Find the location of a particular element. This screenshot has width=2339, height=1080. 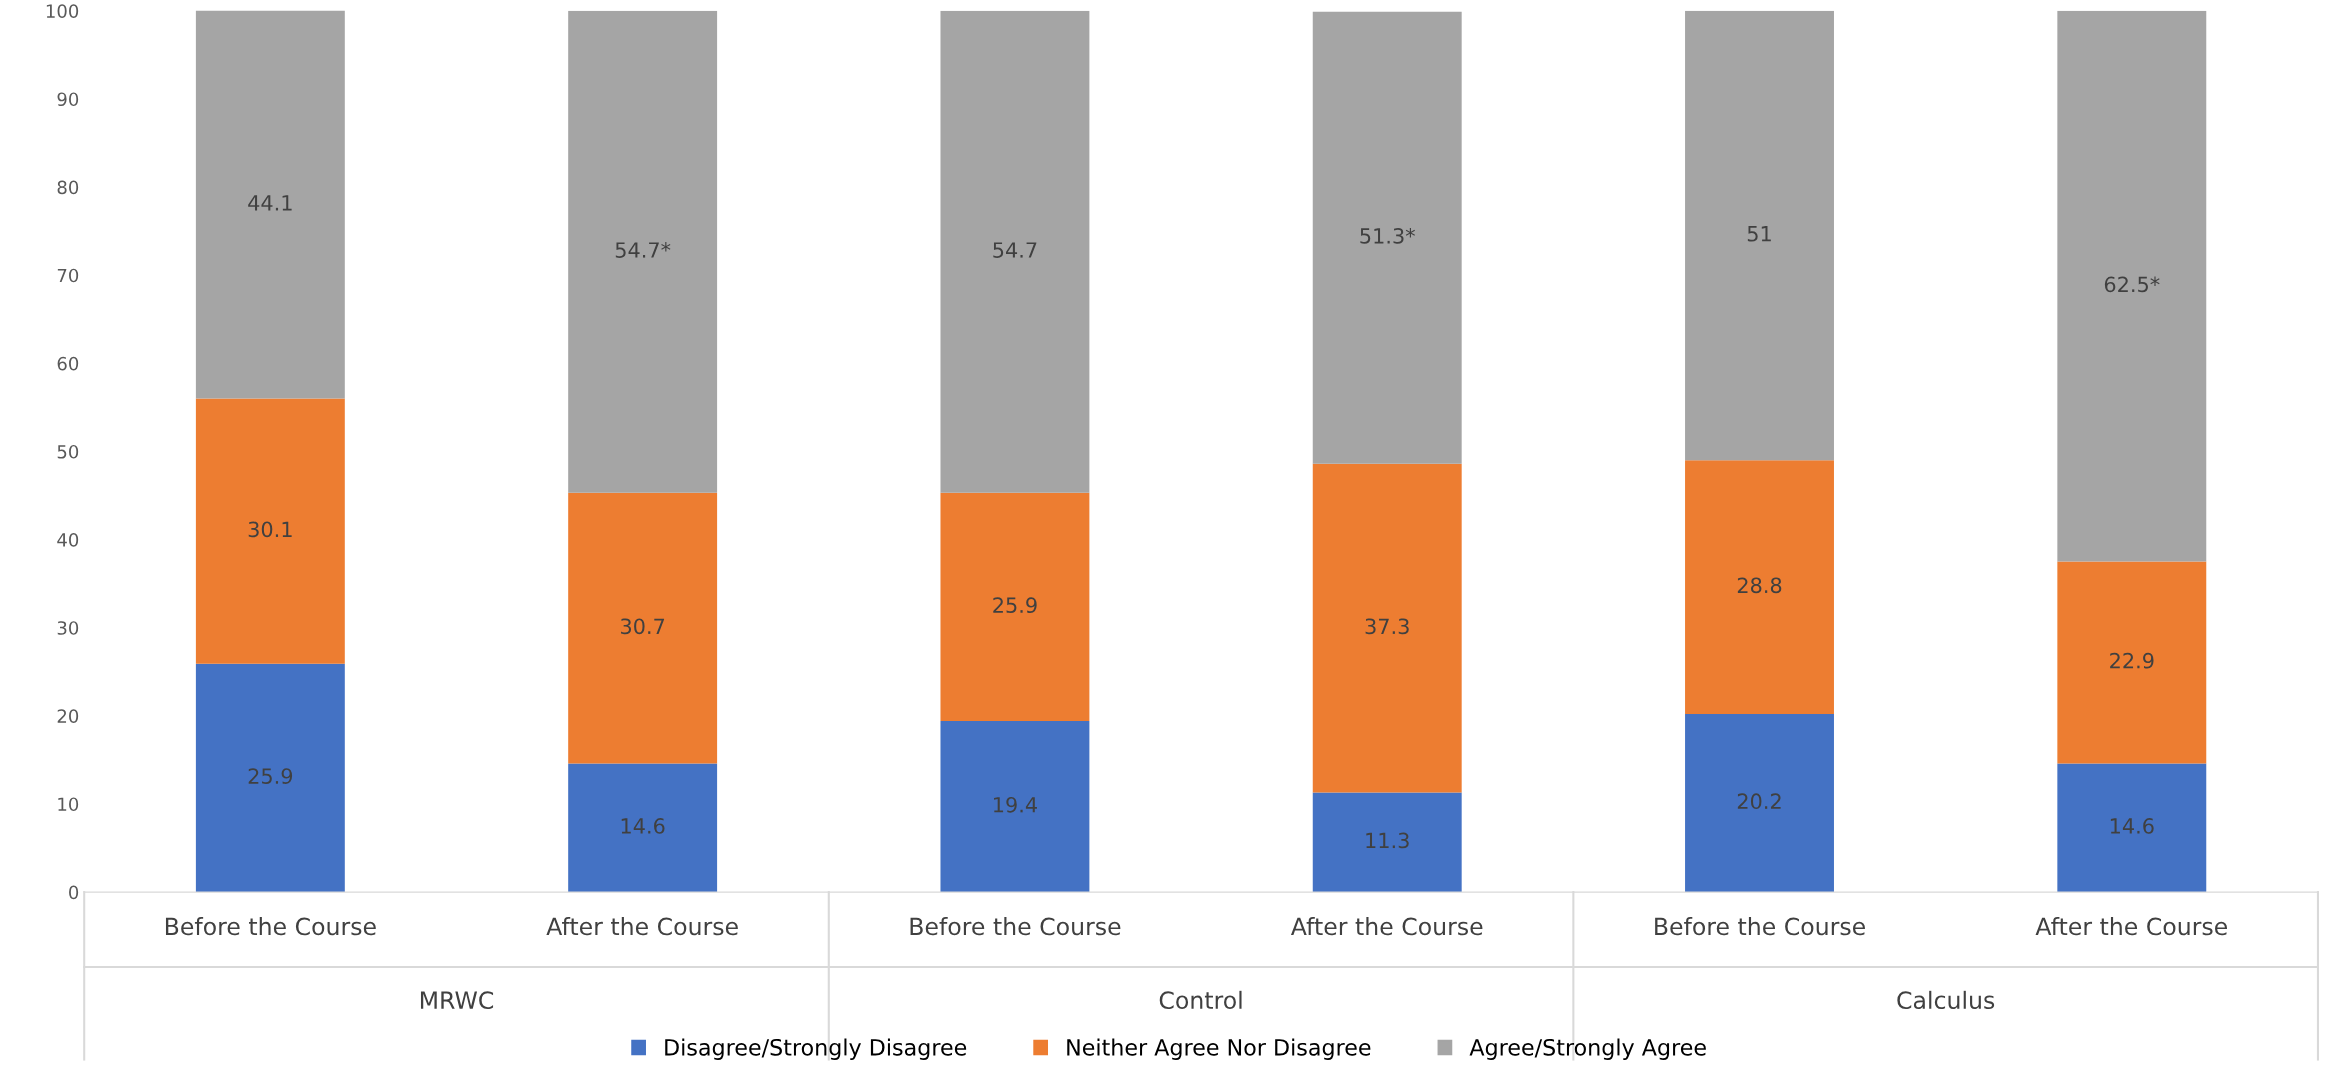

y-tick-label: 90 is located at coordinates (68, 99).